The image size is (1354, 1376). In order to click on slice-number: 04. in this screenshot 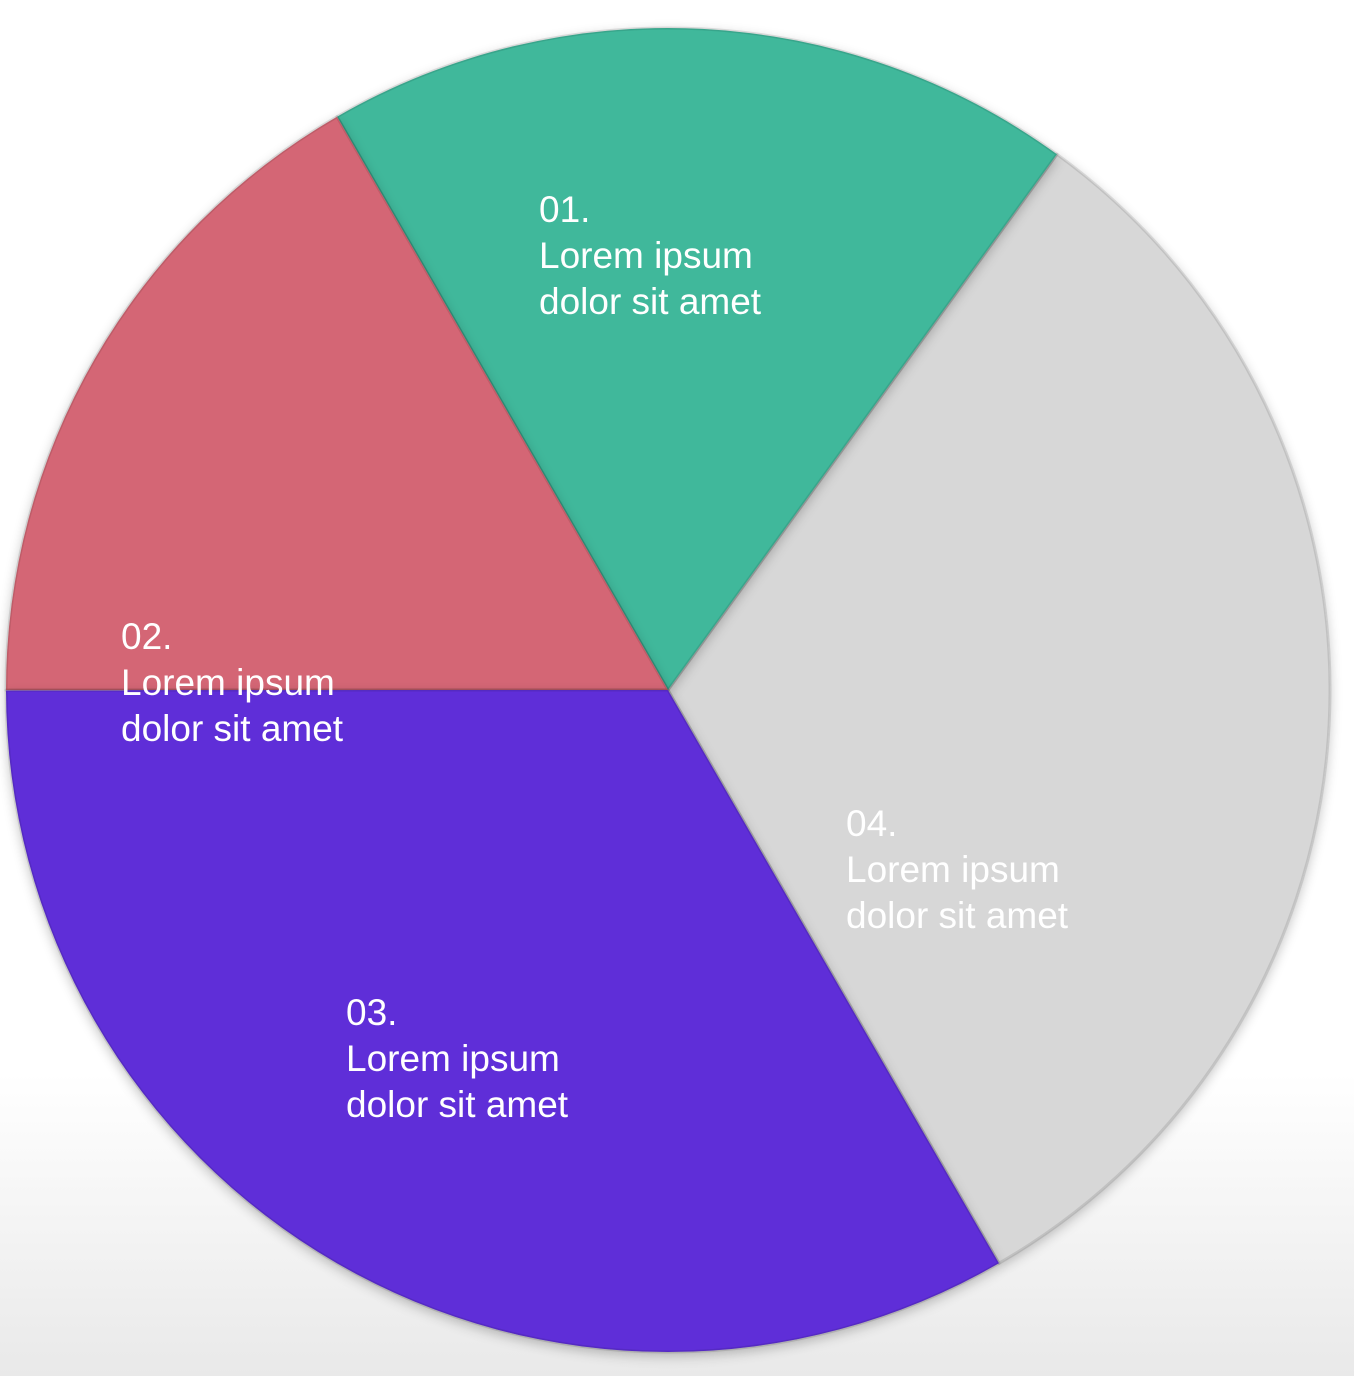, I will do `click(872, 823)`.